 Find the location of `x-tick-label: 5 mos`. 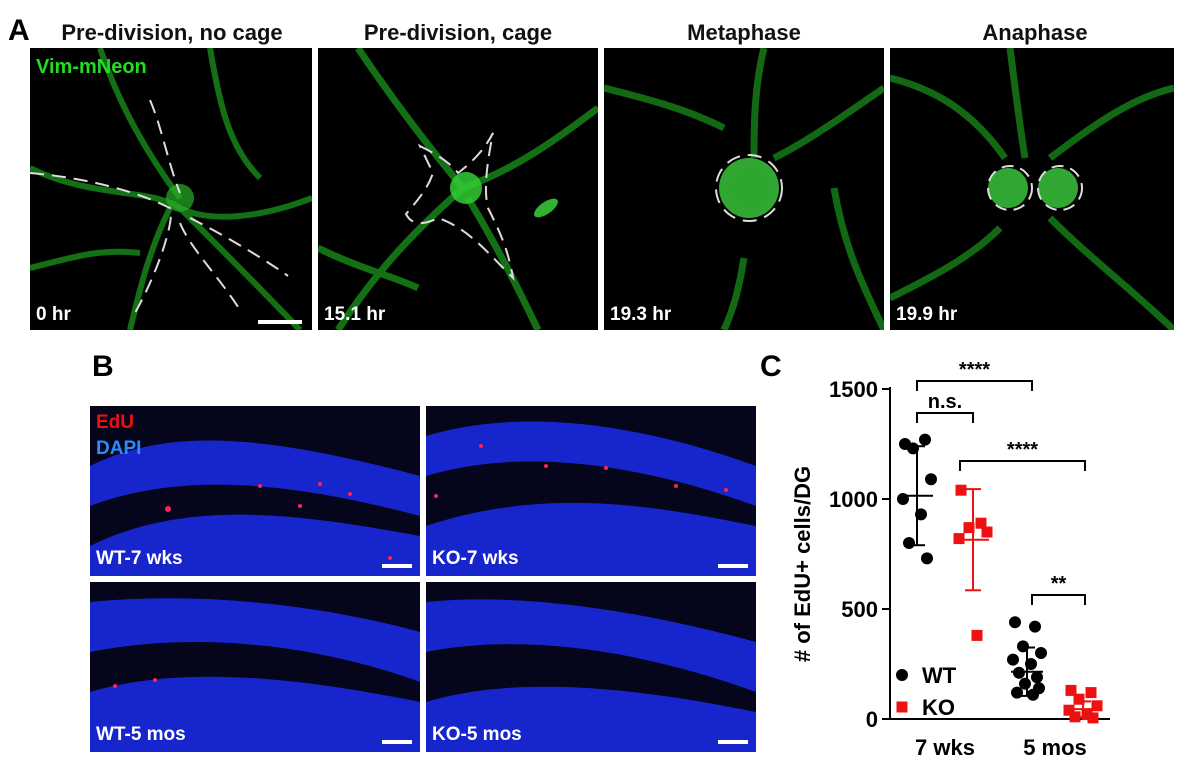

x-tick-label: 5 mos is located at coordinates (1055, 747).